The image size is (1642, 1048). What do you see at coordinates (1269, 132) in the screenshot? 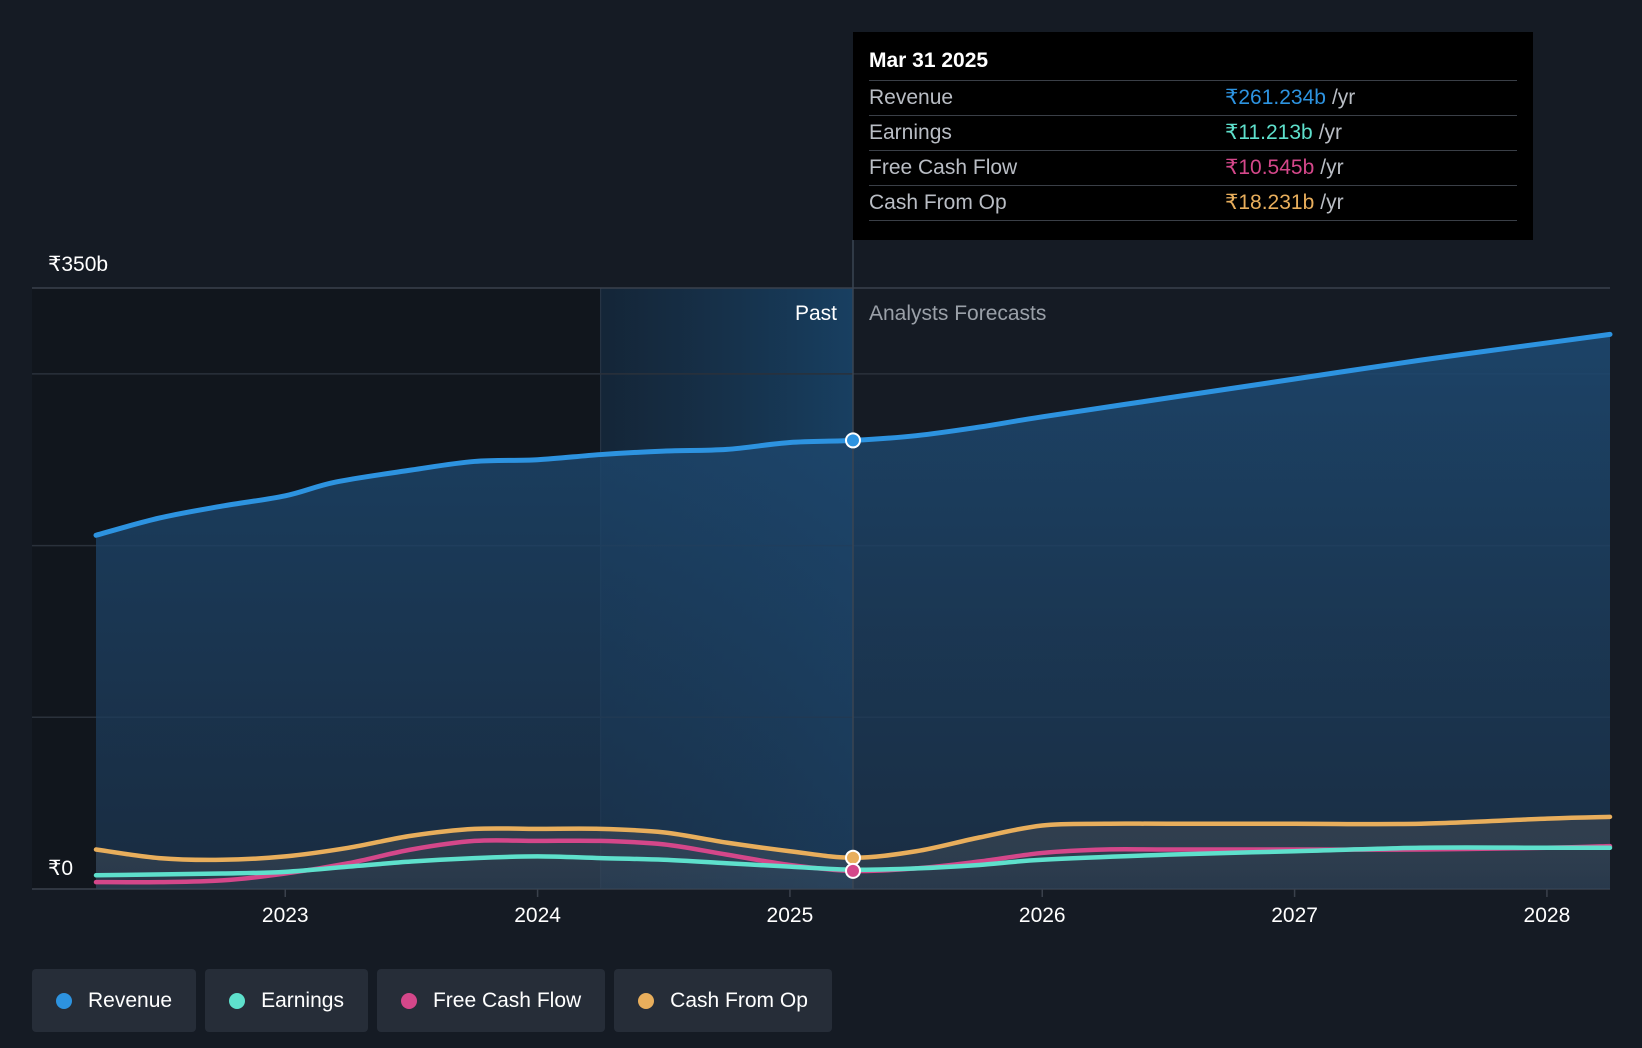
I see `tooltip-value: ₹11.213b` at bounding box center [1269, 132].